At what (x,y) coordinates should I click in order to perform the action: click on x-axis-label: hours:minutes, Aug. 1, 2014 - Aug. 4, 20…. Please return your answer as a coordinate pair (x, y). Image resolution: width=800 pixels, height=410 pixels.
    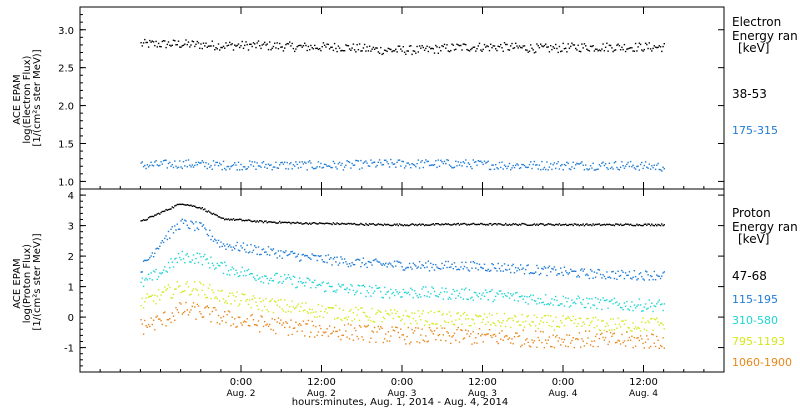
    Looking at the image, I should click on (400, 402).